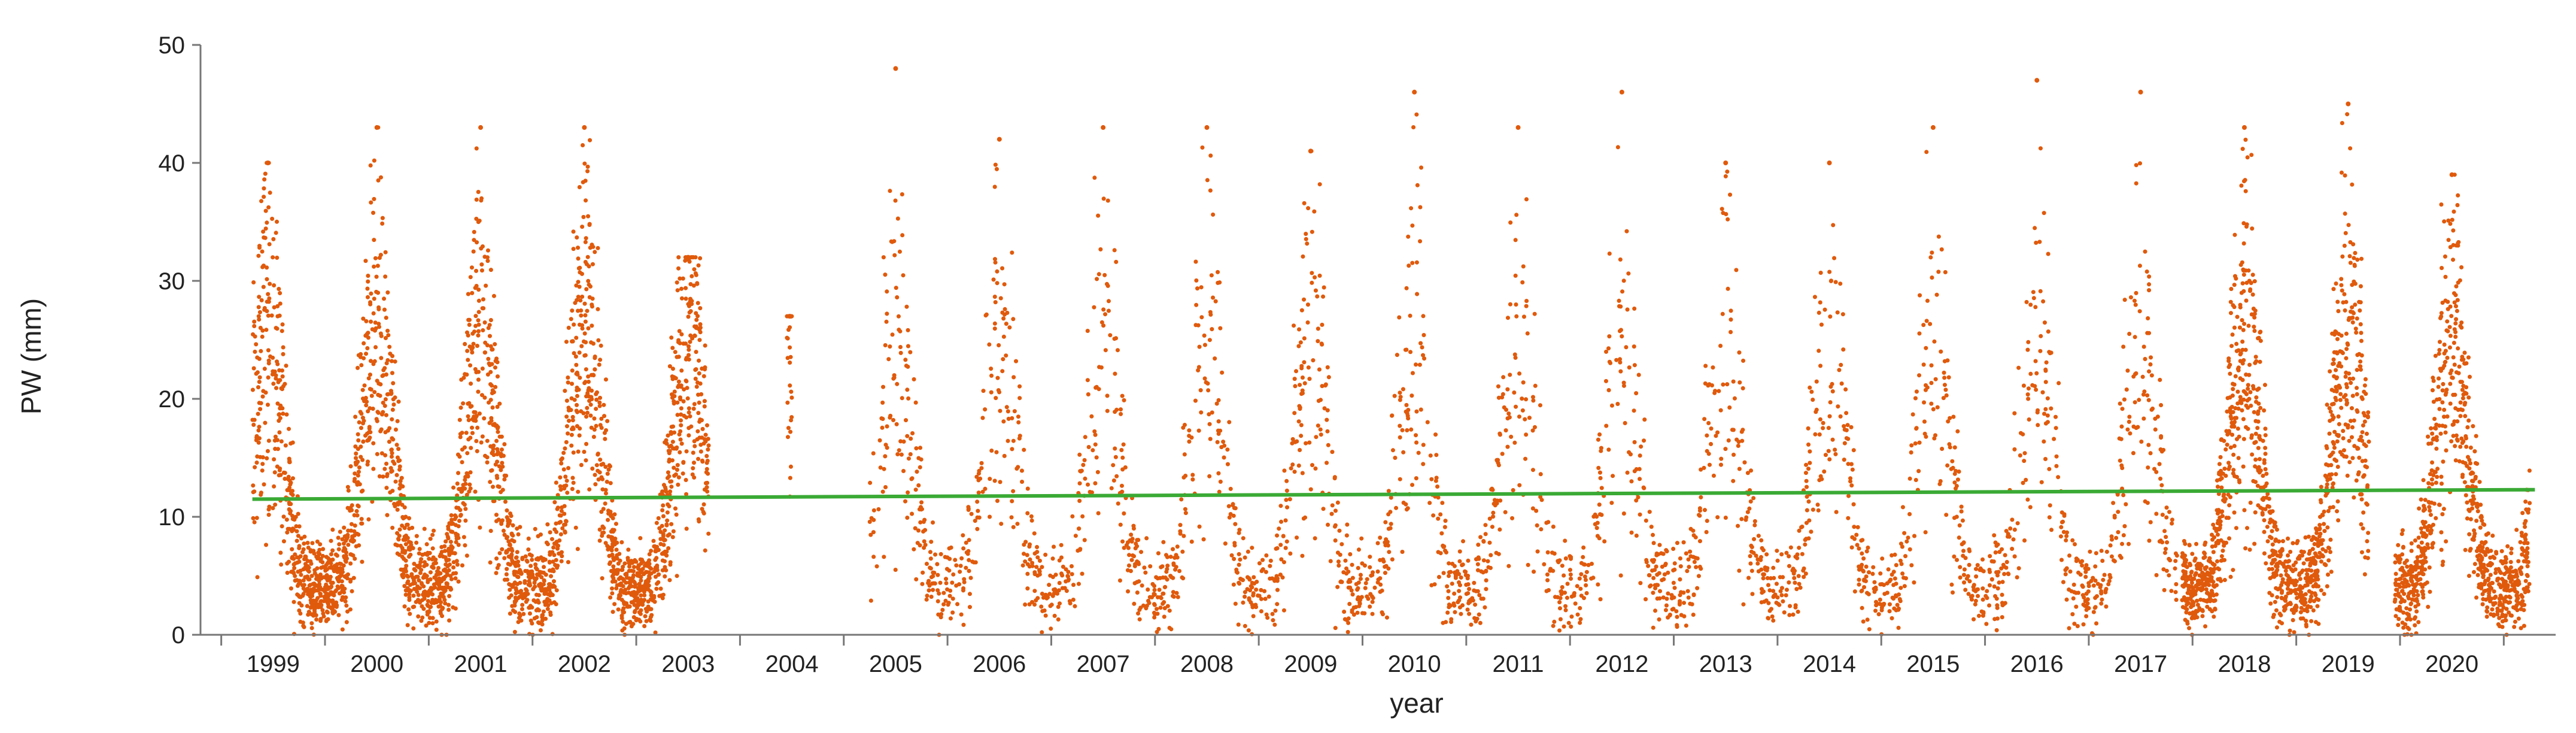 The image size is (2576, 733). I want to click on x-tick-label: 2016, so click(2037, 664).